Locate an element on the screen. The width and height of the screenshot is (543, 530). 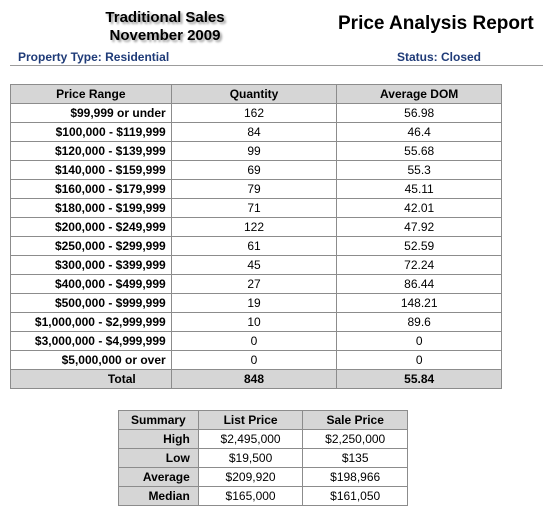
summary-row-median: Median $165,000 $161,050 is located at coordinates (263, 496).